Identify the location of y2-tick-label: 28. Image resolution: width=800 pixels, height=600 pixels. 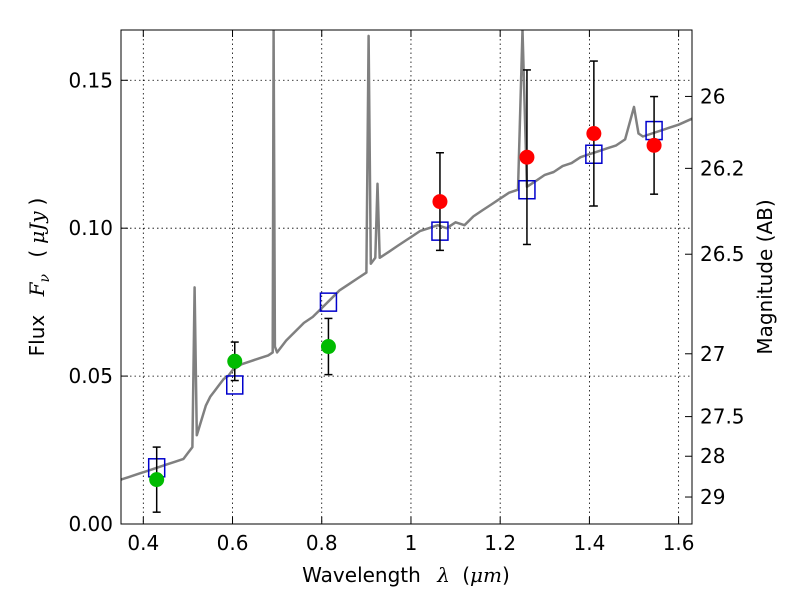
(712, 456).